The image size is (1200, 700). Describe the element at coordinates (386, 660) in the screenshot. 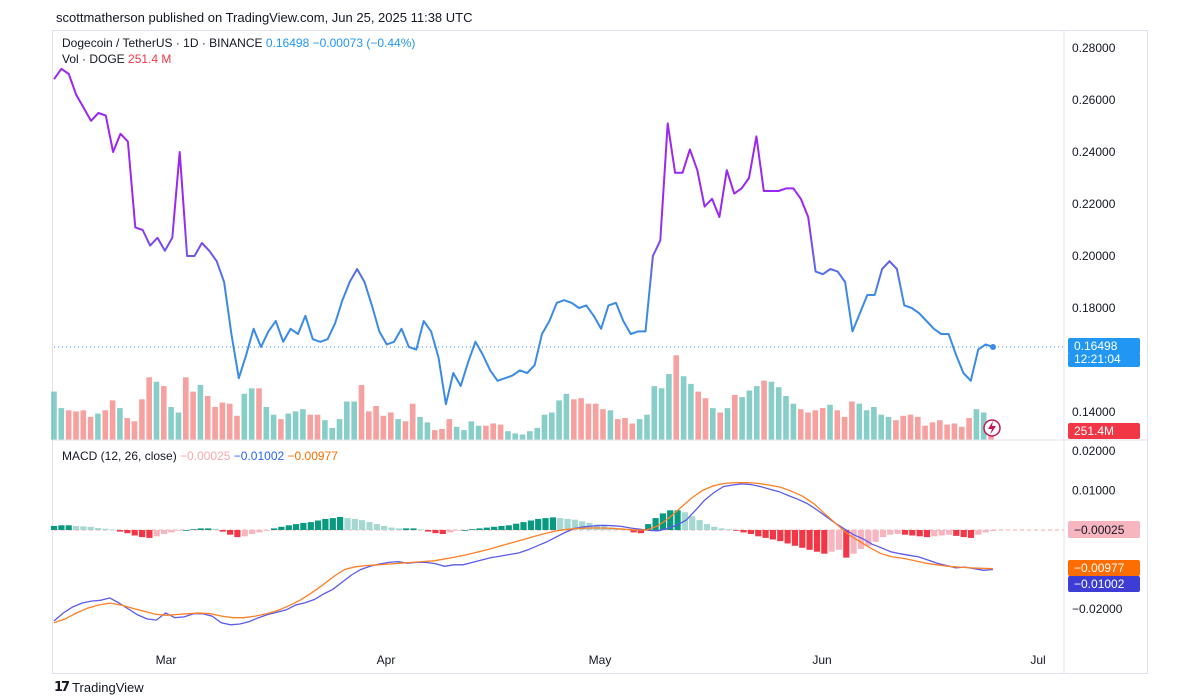

I see `x-tick-label: Apr` at that location.